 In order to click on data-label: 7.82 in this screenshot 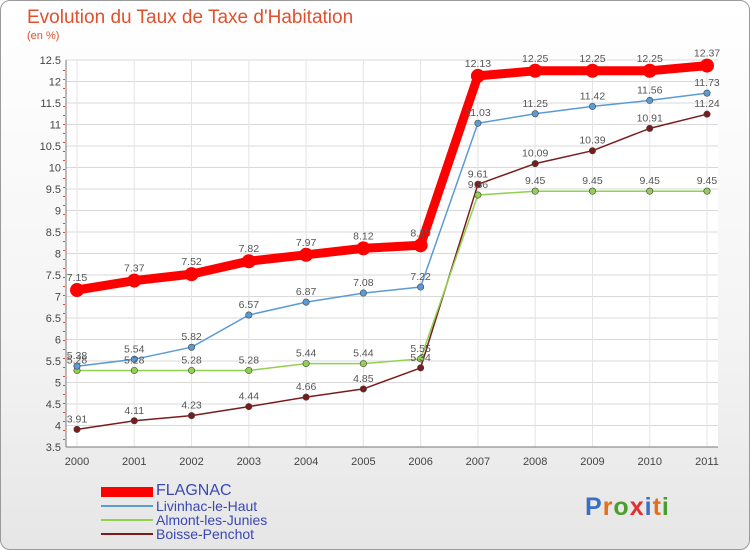, I will do `click(249, 249)`.